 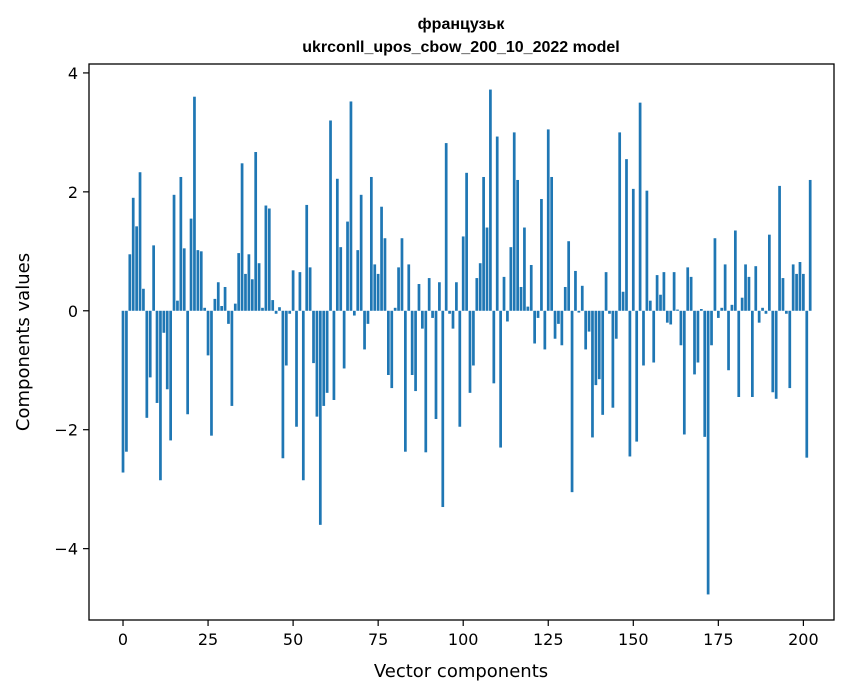 What do you see at coordinates (293, 639) in the screenshot?
I see `x-tick-label: 50` at bounding box center [293, 639].